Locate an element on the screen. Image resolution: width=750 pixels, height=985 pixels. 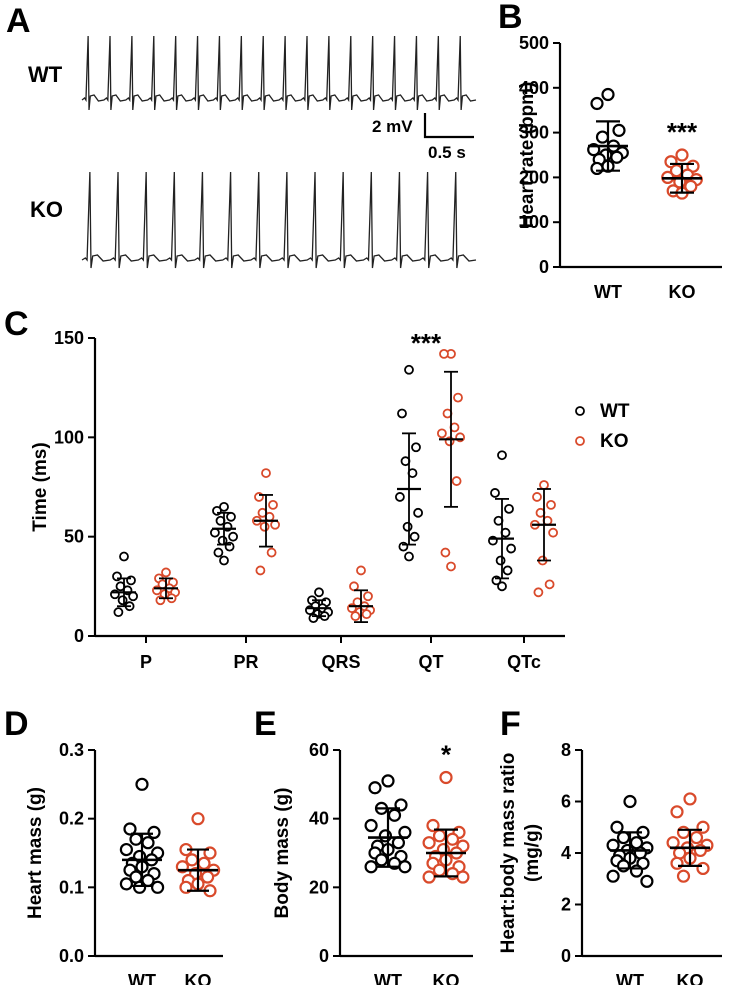
y-tick-label: 0.1 is located at coordinates (71, 887).